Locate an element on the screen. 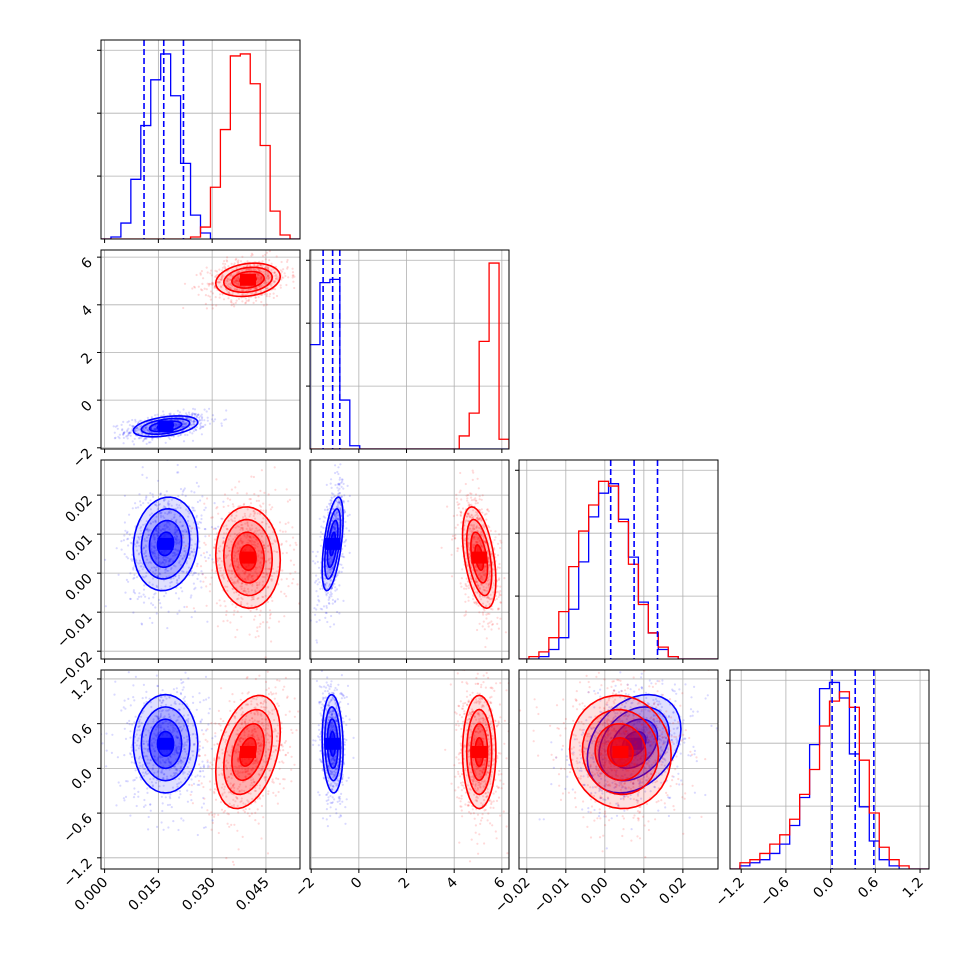 The image size is (970, 974). density-peak-blue is located at coordinates (333, 544).